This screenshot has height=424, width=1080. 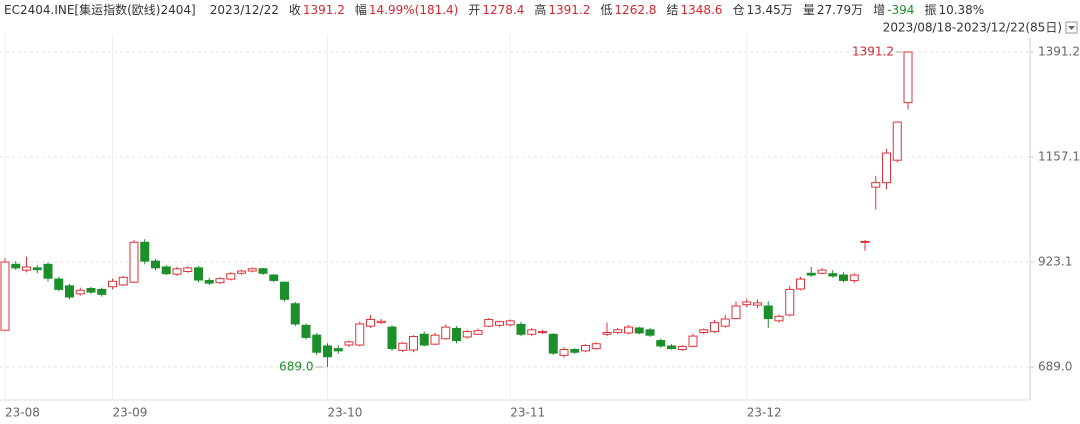 I want to click on field-value: 1262.8, so click(x=635, y=10).